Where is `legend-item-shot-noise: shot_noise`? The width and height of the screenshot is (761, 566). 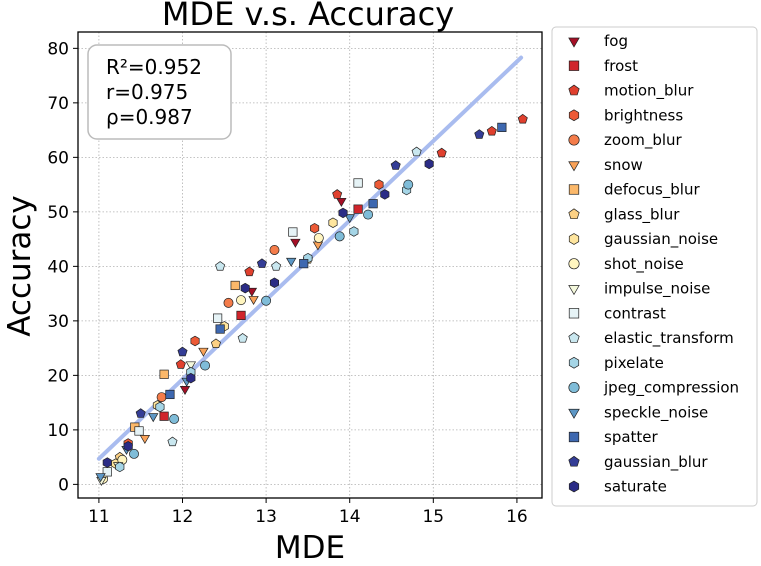 legend-item-shot-noise: shot_noise is located at coordinates (626, 264).